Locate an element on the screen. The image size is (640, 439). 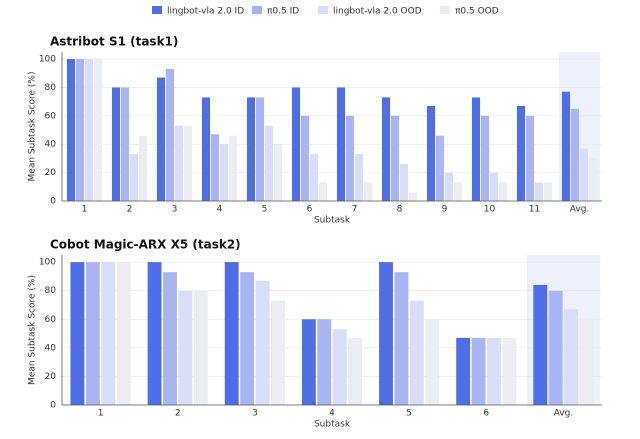
chart-title: Cobot Magic-ARX X5 (task2) is located at coordinates (145, 245).